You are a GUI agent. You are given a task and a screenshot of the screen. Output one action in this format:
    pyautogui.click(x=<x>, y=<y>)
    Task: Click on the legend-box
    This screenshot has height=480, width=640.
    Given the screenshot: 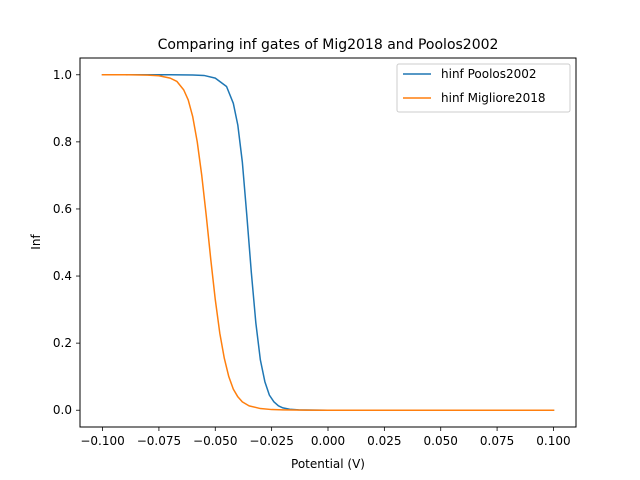 What is the action you would take?
    pyautogui.click(x=483, y=88)
    